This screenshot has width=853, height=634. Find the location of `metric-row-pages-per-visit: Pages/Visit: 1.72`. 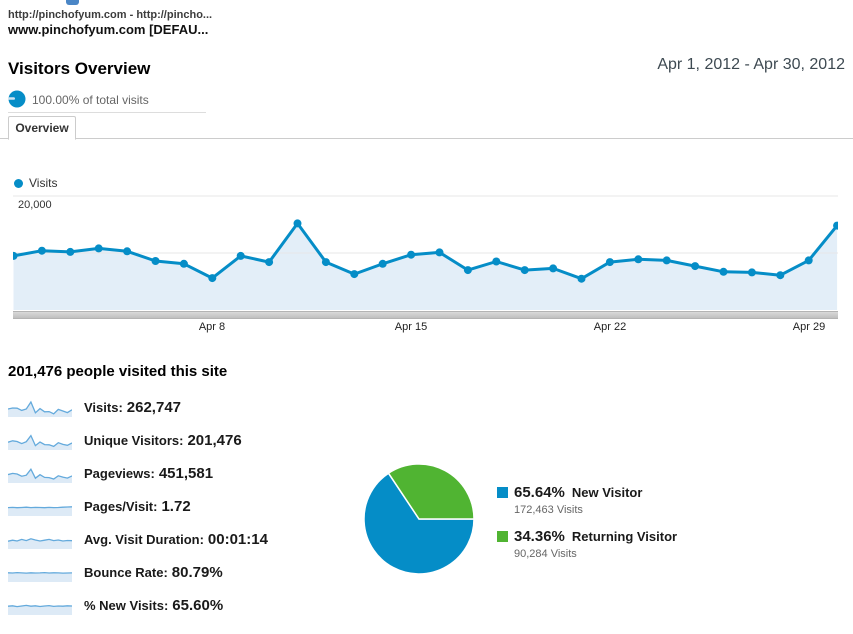

metric-row-pages-per-visit: Pages/Visit: 1.72 is located at coordinates (178, 506).